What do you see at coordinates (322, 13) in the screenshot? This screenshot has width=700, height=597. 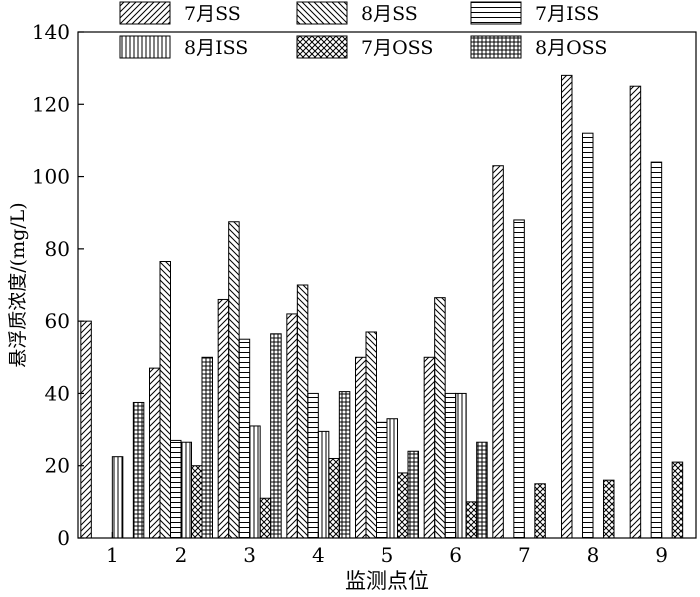 I see `legend-swatch-diag-back` at bounding box center [322, 13].